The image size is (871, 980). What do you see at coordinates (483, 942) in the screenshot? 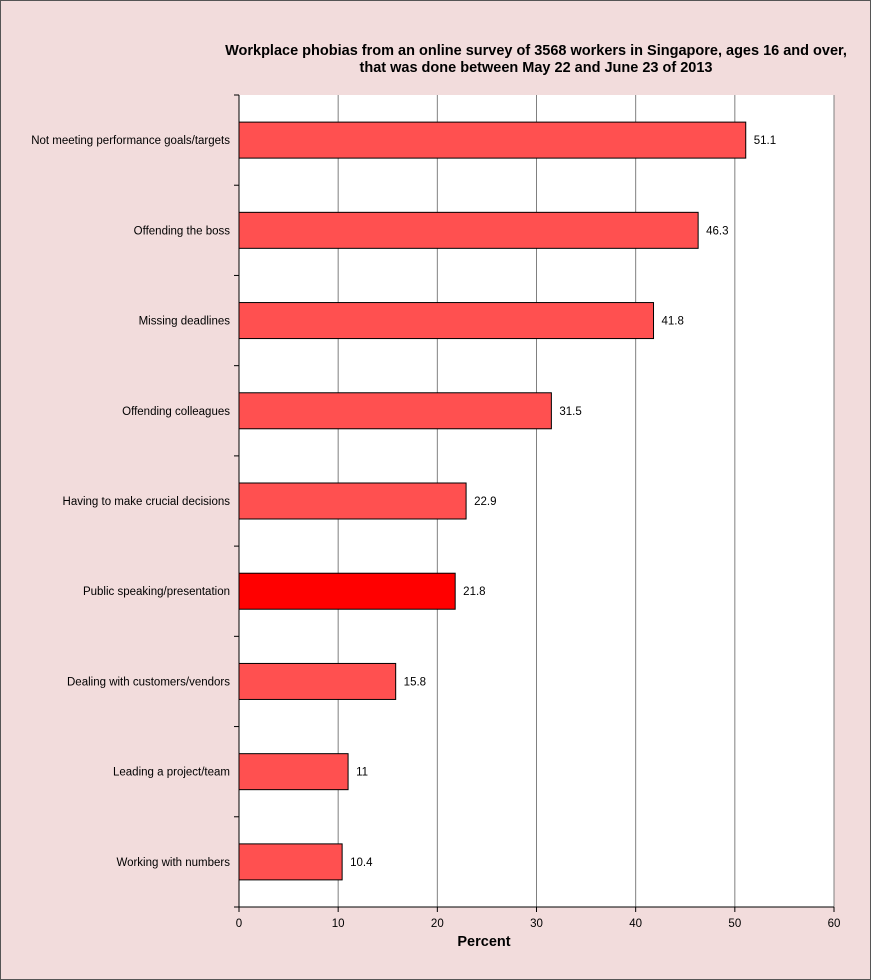
I see `x-axis-title: Percent` at bounding box center [483, 942].